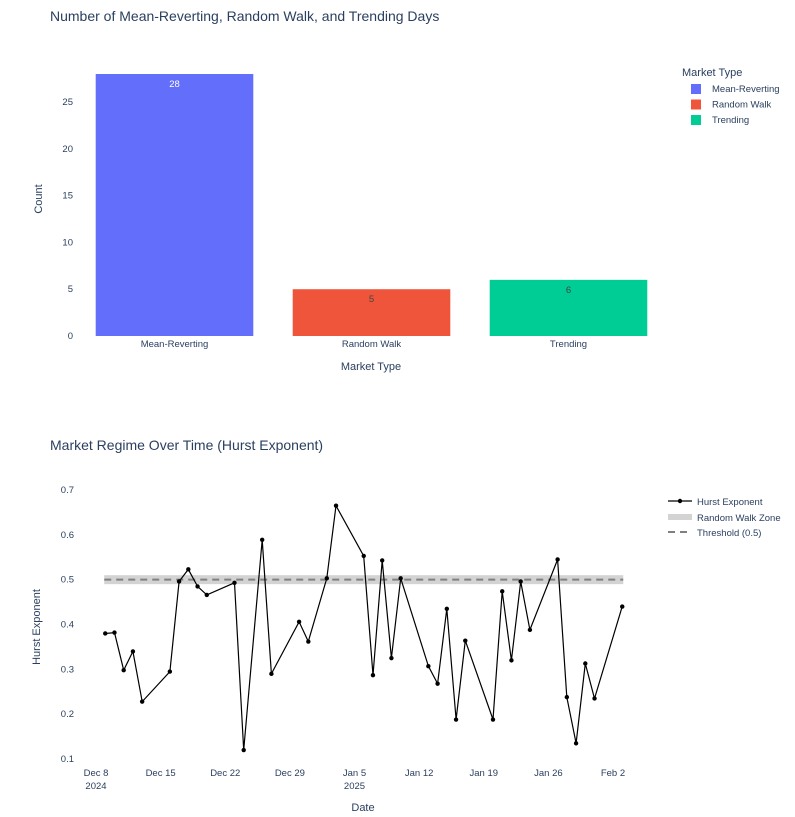  I want to click on bar-x-tick-label: Mean-Reverting, so click(175, 344).